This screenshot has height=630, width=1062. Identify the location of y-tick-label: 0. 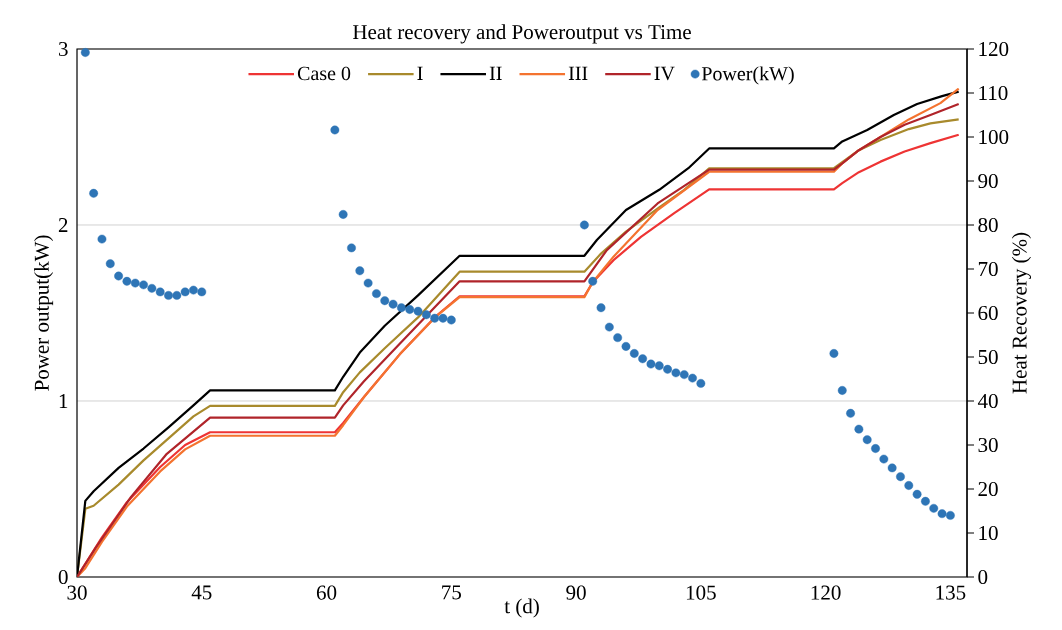
(63, 577).